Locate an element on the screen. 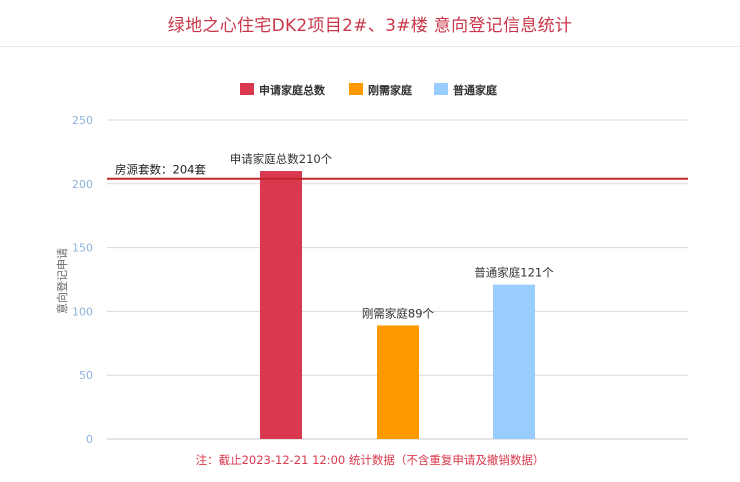 Image resolution: width=740 pixels, height=482 pixels. bar-value-label: 申请家庭总数210个 is located at coordinates (281, 159).